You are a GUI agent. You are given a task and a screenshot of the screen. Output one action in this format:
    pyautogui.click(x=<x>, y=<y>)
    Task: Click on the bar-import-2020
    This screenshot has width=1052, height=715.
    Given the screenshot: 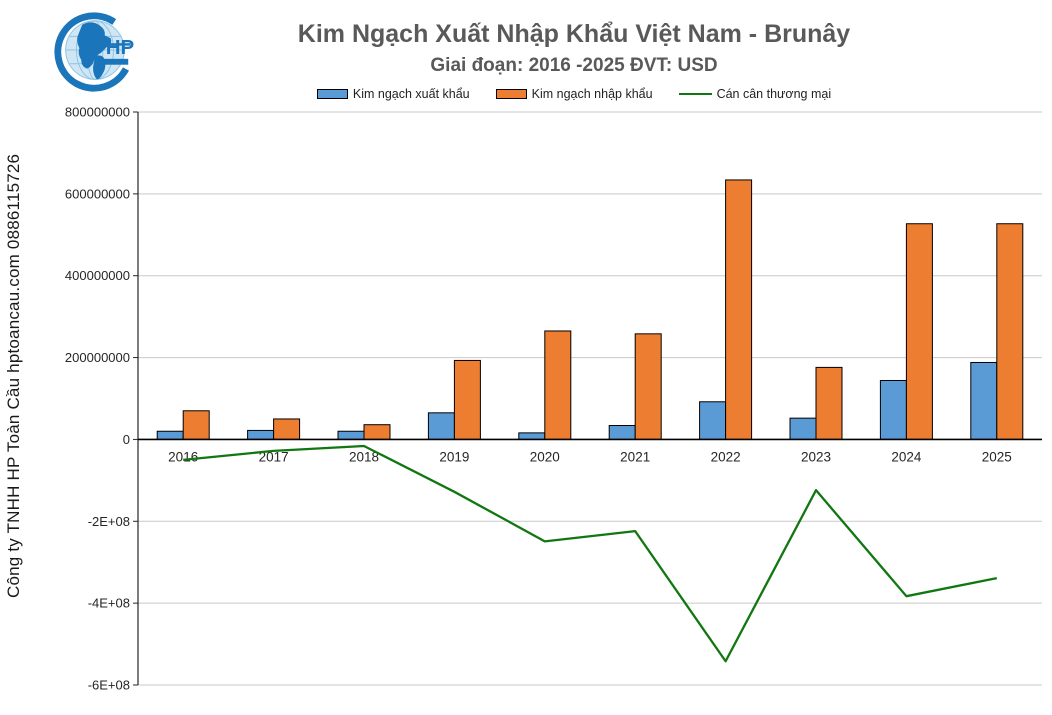 What is the action you would take?
    pyautogui.click(x=558, y=385)
    